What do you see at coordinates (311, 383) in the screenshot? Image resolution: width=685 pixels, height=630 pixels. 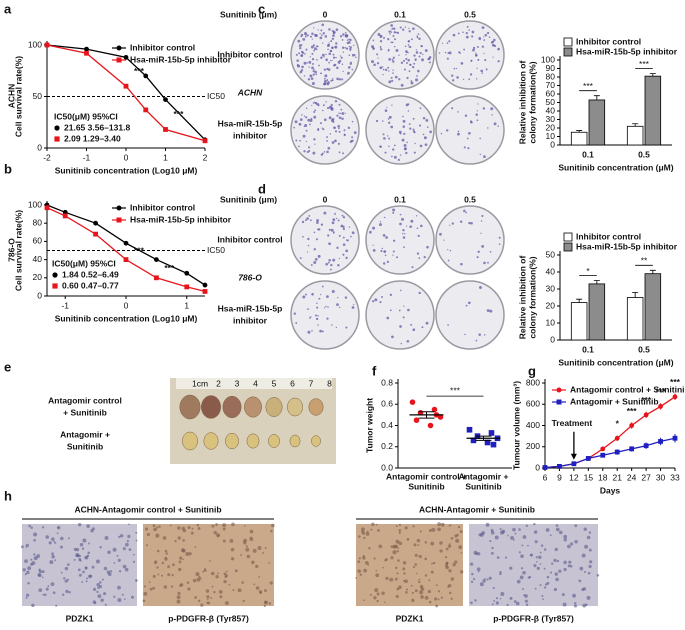 I see `ruler-label: 7` at bounding box center [311, 383].